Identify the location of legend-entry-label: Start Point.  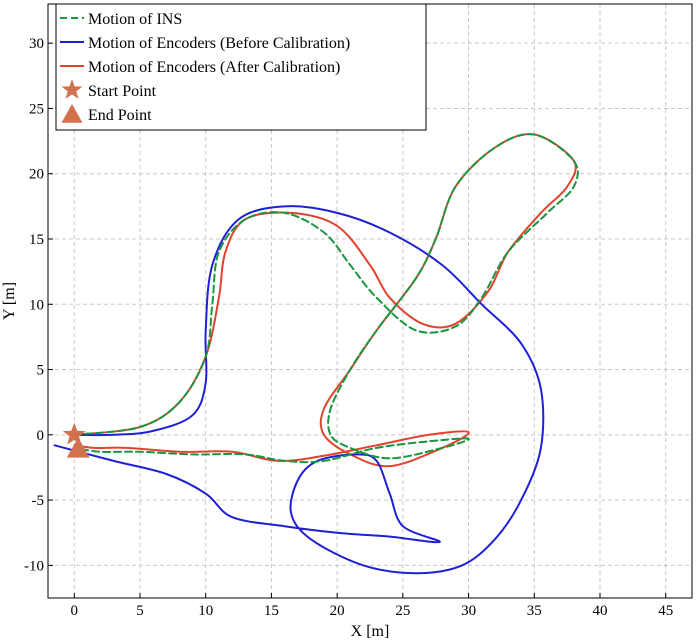
(122, 91).